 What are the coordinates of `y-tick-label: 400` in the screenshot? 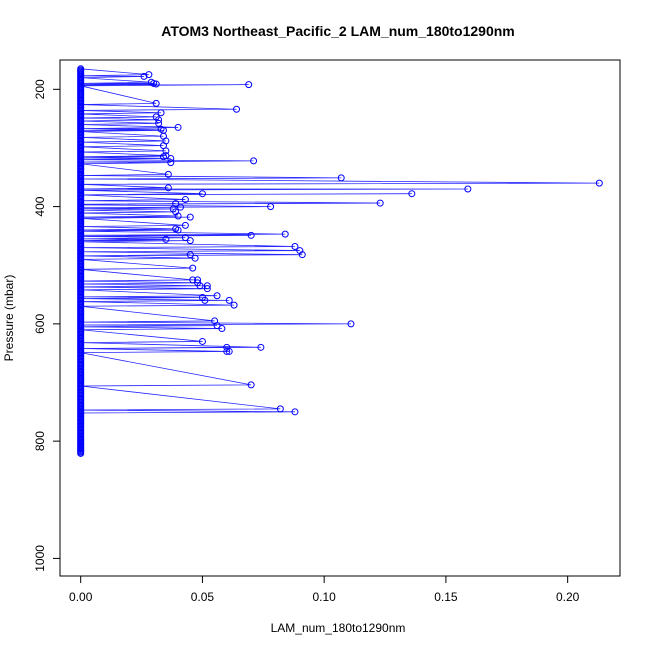 It's located at (40, 206).